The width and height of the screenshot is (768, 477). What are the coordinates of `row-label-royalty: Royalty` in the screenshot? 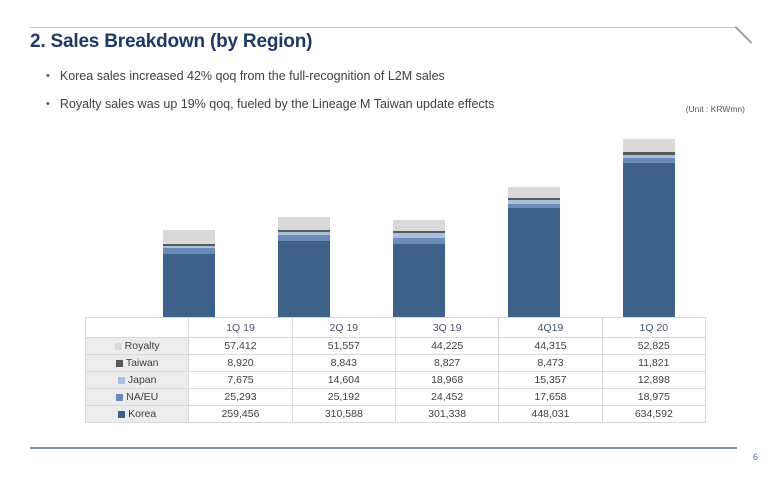 It's located at (137, 346).